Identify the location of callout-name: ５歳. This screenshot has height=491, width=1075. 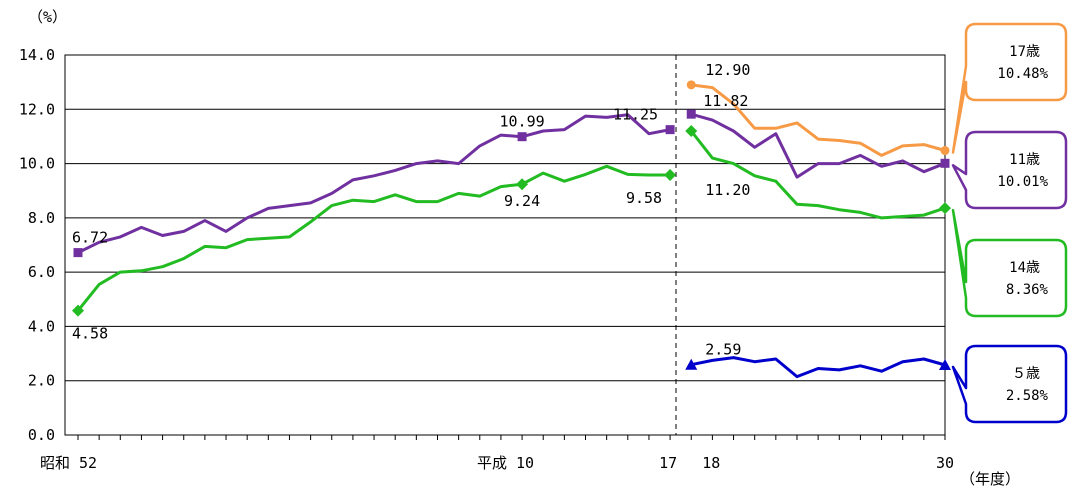
(1026, 374).